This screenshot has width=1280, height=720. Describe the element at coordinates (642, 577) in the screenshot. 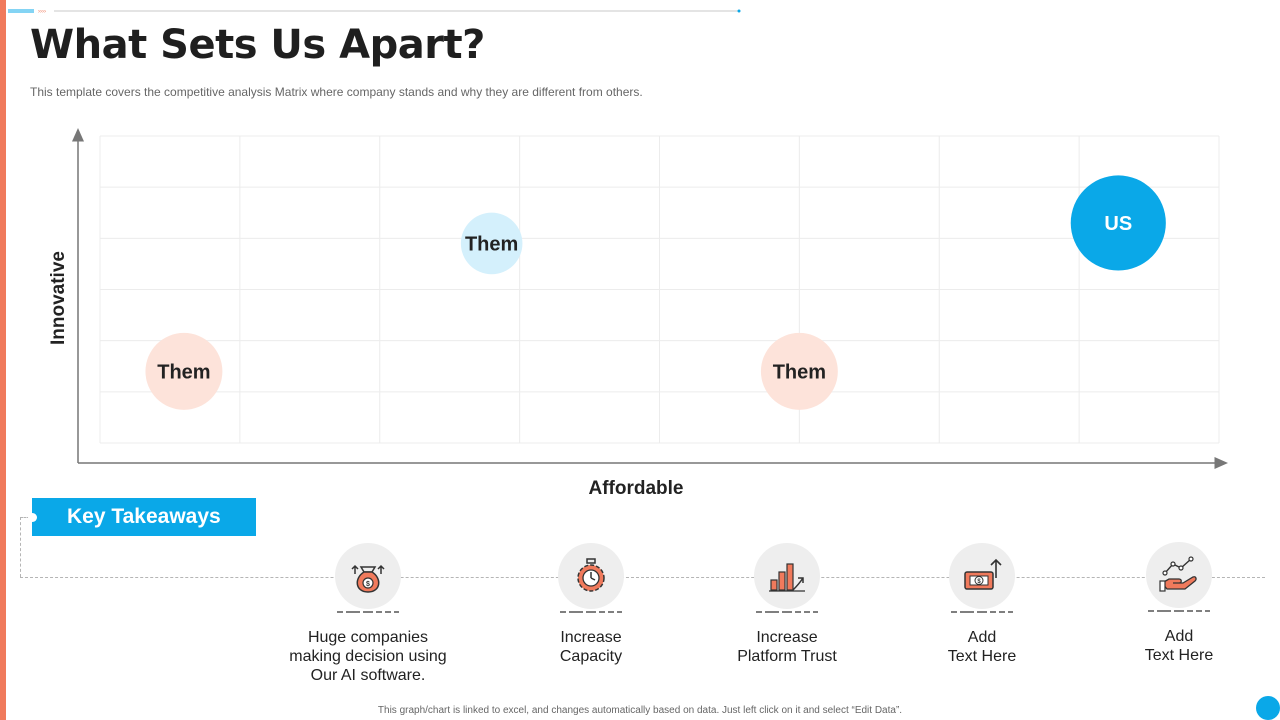

I see `takeaway-connector-horizontal` at that location.